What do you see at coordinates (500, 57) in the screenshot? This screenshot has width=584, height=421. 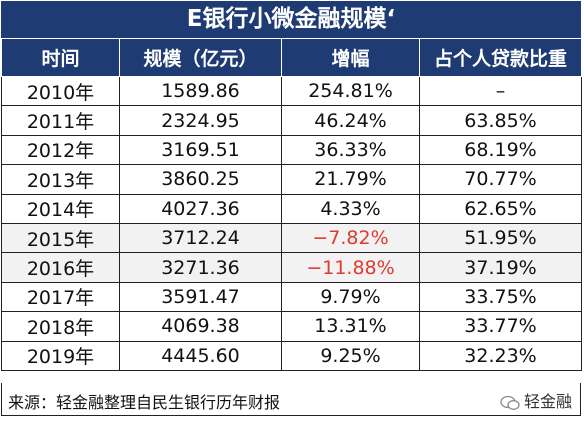 I see `header-share: 占个人贷款比重` at bounding box center [500, 57].